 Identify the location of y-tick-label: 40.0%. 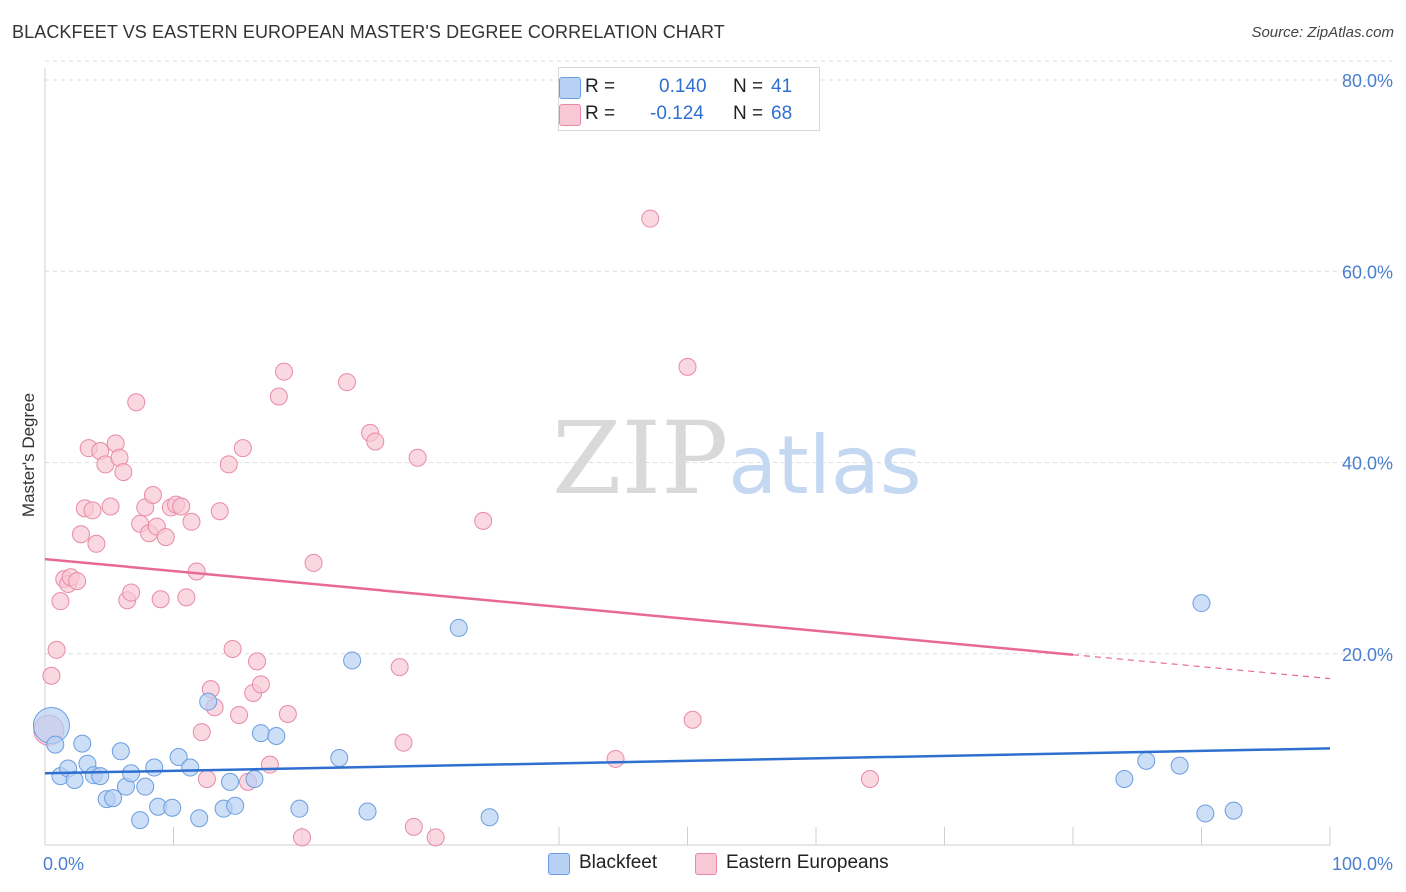
(1367, 464).